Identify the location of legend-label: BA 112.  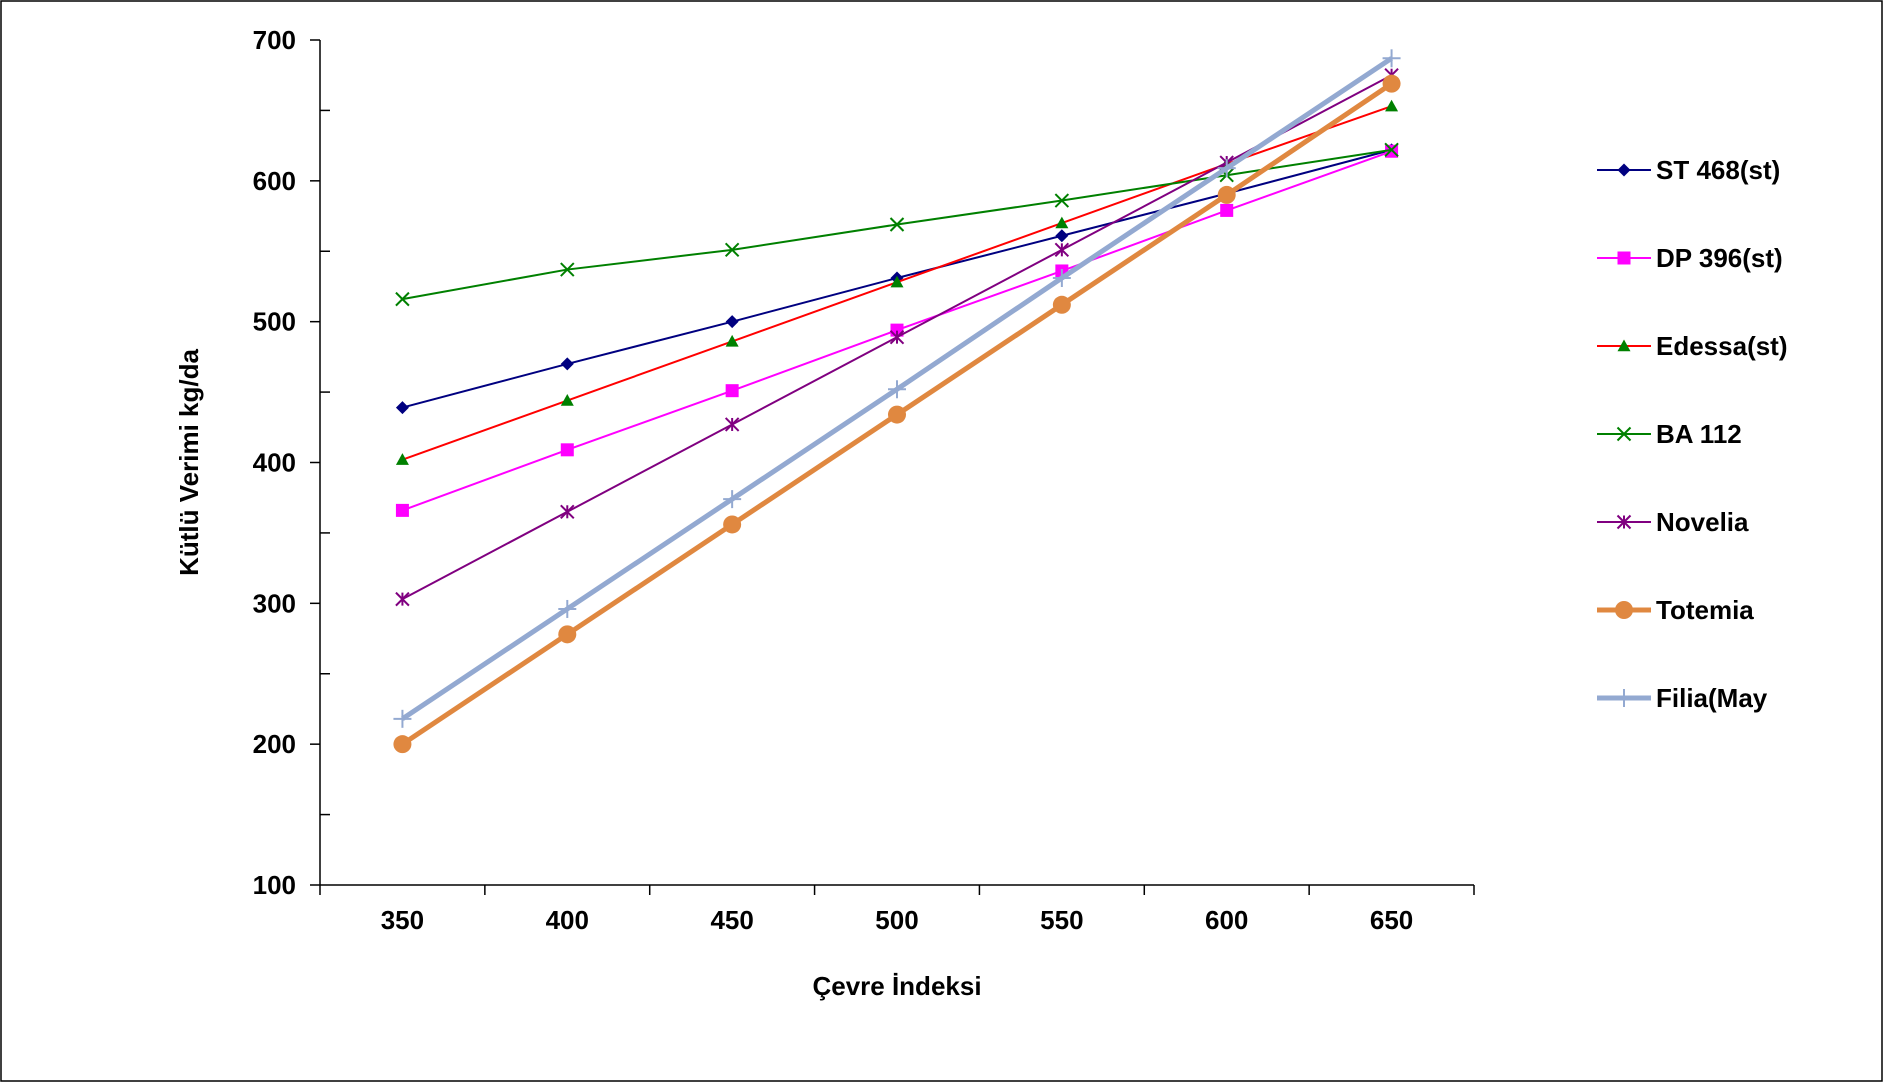
(1699, 434).